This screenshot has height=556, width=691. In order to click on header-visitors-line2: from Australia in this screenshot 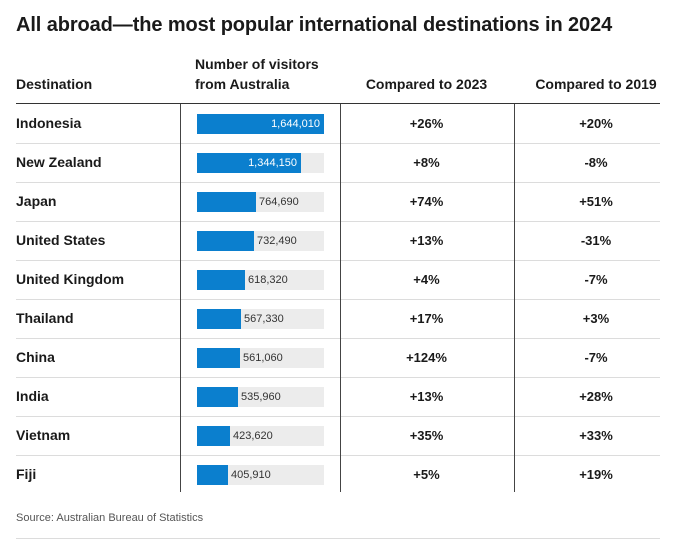, I will do `click(242, 84)`.